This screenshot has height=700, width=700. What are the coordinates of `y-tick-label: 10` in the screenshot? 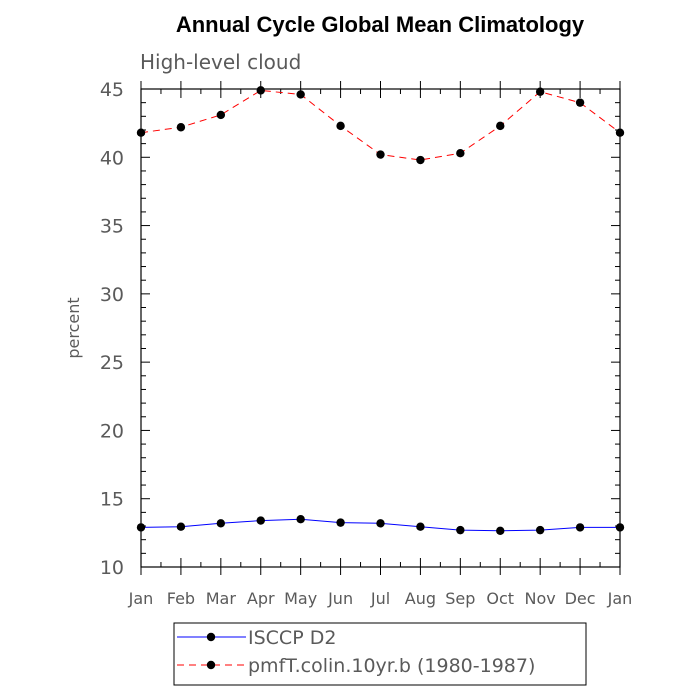 It's located at (112, 568).